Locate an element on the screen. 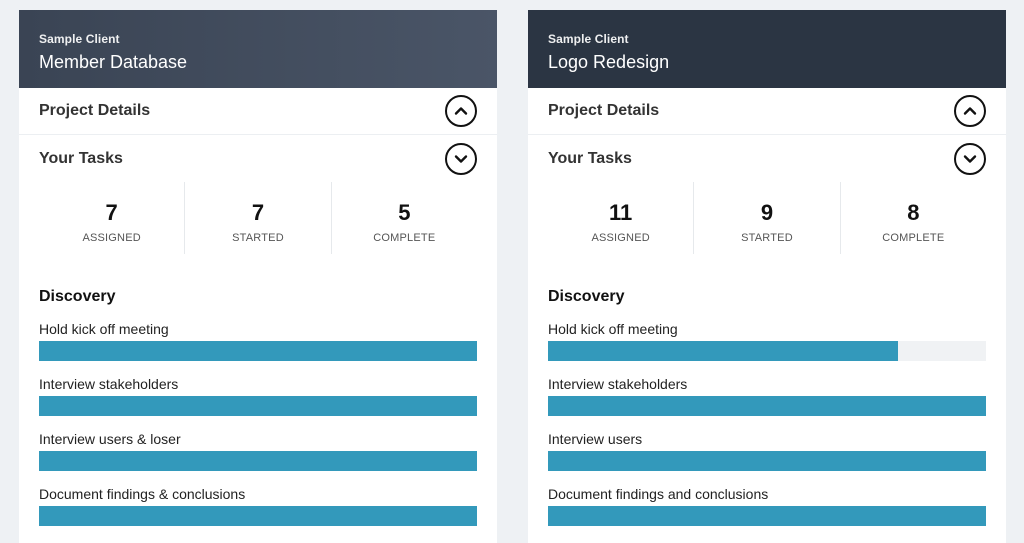 This screenshot has width=1024, height=543. task-item: Interview users is located at coordinates (767, 451).